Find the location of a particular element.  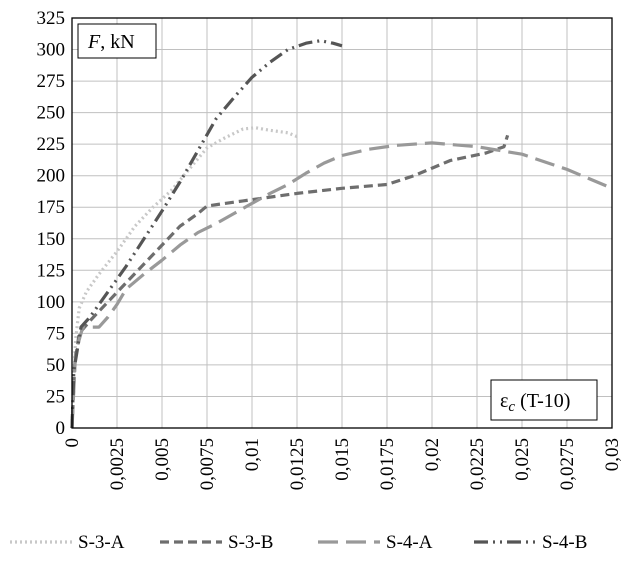

y-tick-label: 250 is located at coordinates (51, 113).